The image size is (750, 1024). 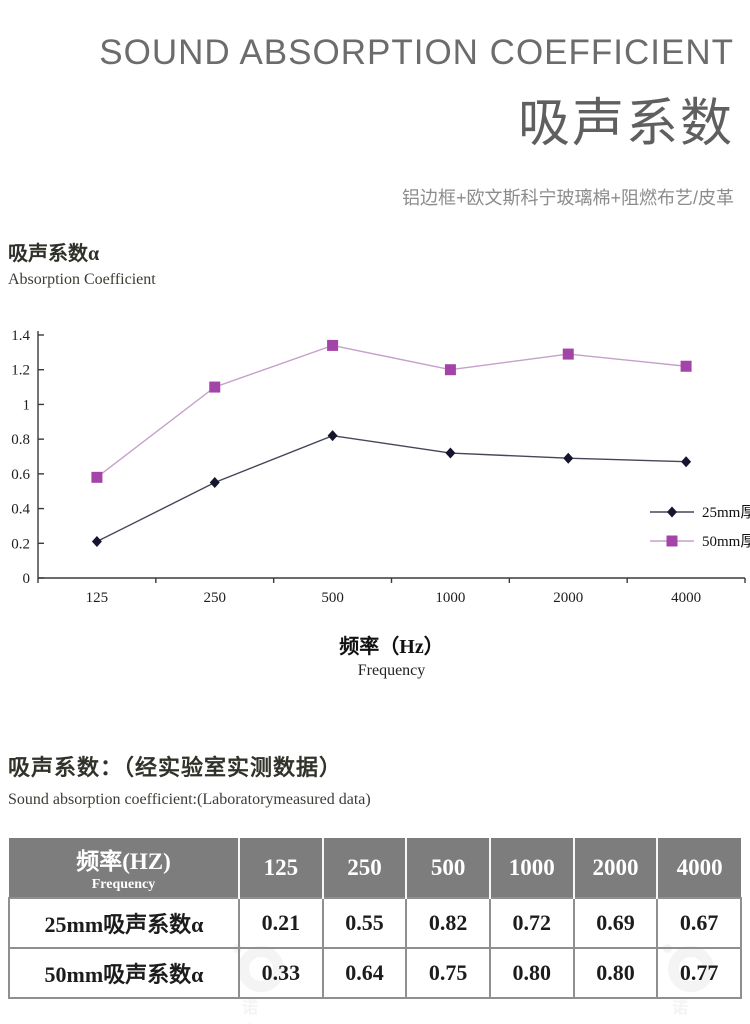 I want to click on table-col-header: 4000, so click(x=698, y=868).